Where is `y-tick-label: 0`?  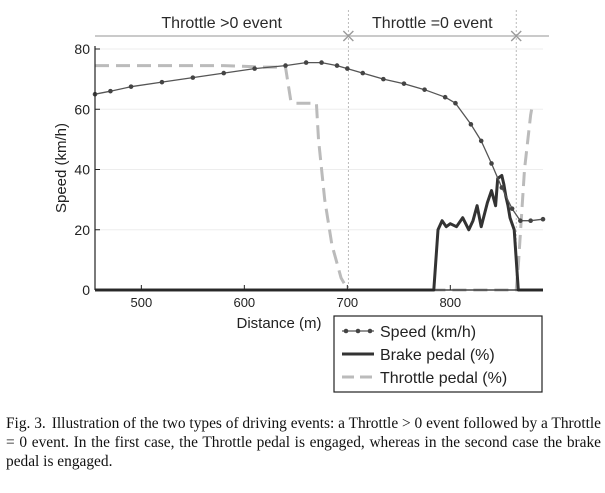
y-tick-label: 0 is located at coordinates (86, 290).